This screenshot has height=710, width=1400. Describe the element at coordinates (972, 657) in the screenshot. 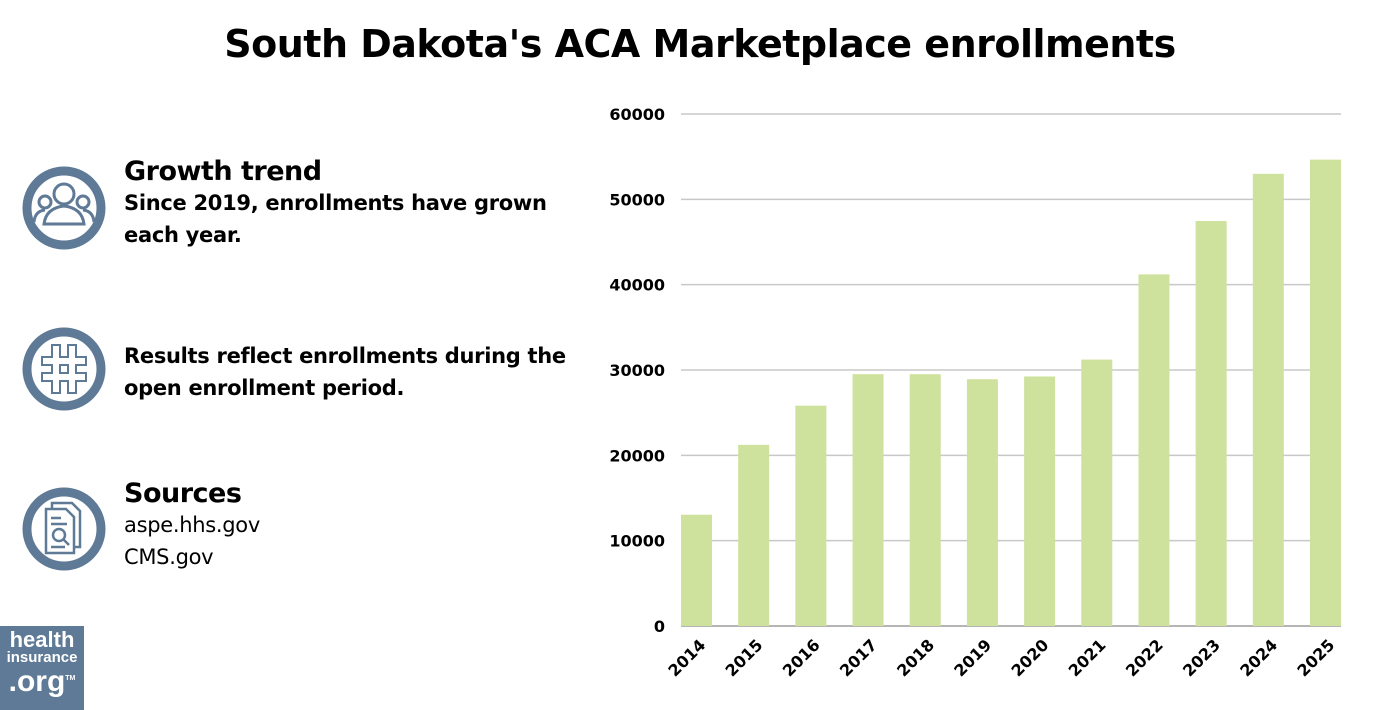

I see `x-tick-label: 2019` at that location.